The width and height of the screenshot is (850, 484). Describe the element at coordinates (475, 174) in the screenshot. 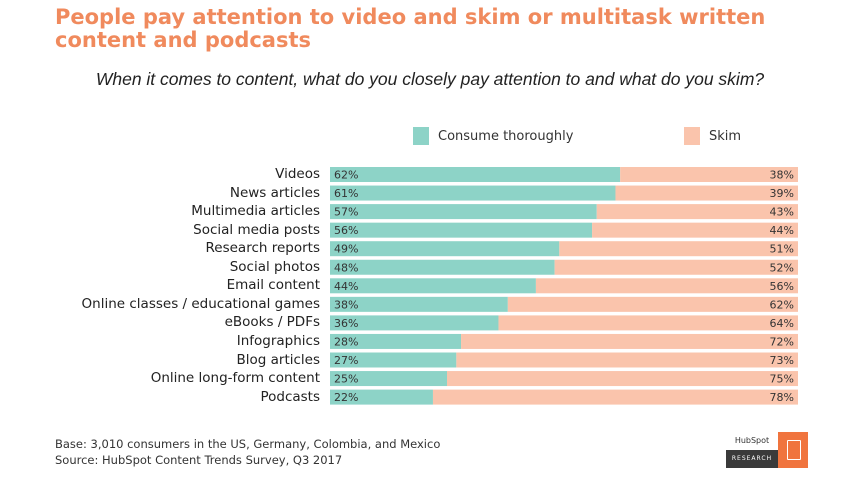

I see `bar-consume-videos` at that location.